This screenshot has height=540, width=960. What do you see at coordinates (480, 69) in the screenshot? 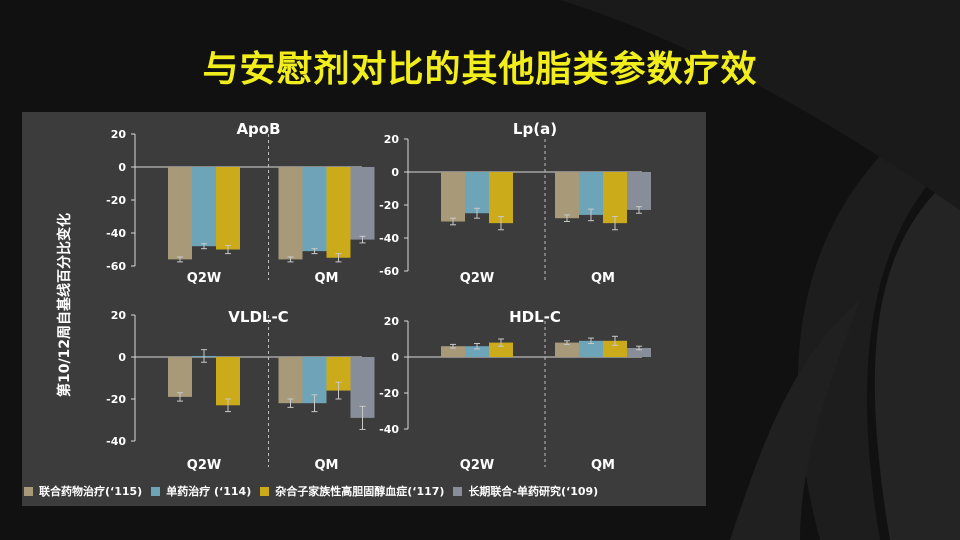
I see `slide-title: 与安慰剂对比的其他脂类参数疗效` at bounding box center [480, 69].